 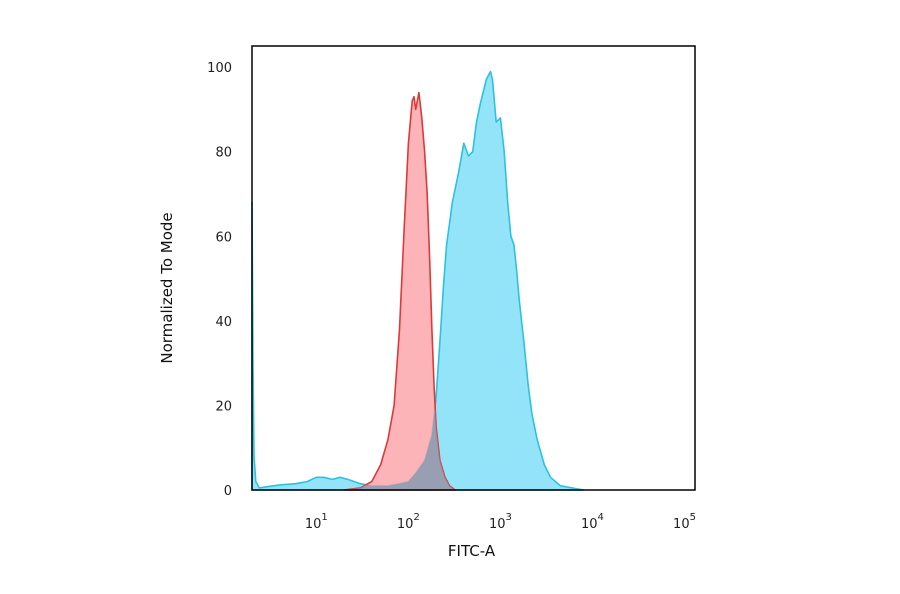 What do you see at coordinates (472, 551) in the screenshot?
I see `x-axis-title: FITC-A` at bounding box center [472, 551].